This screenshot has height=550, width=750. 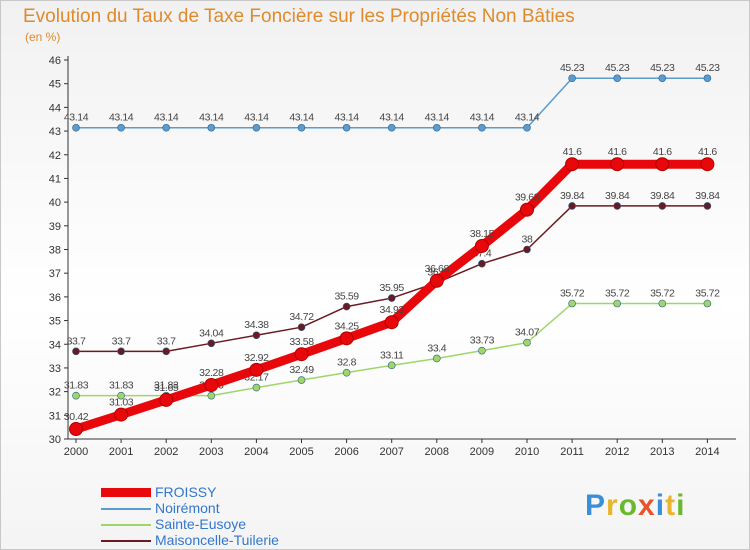 I want to click on data-label-sainte-eusoye: 33.4, so click(x=436, y=348).